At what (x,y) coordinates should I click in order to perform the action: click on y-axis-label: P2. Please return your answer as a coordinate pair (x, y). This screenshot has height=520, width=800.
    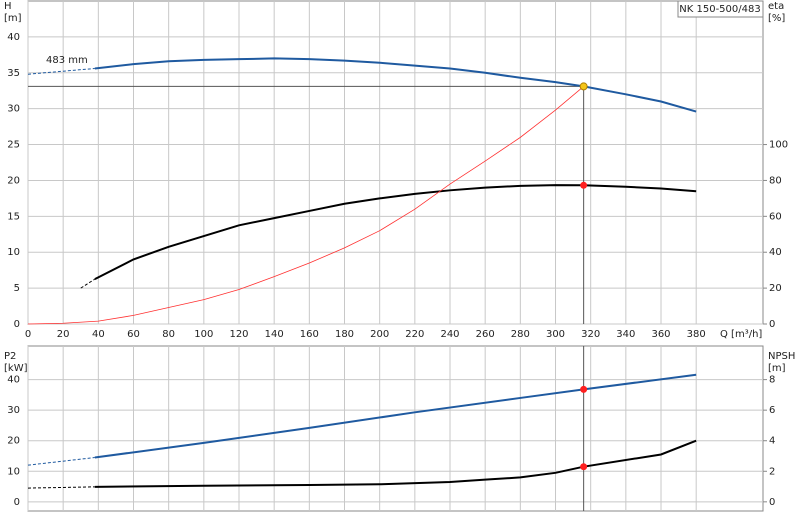
    Looking at the image, I should click on (10, 356).